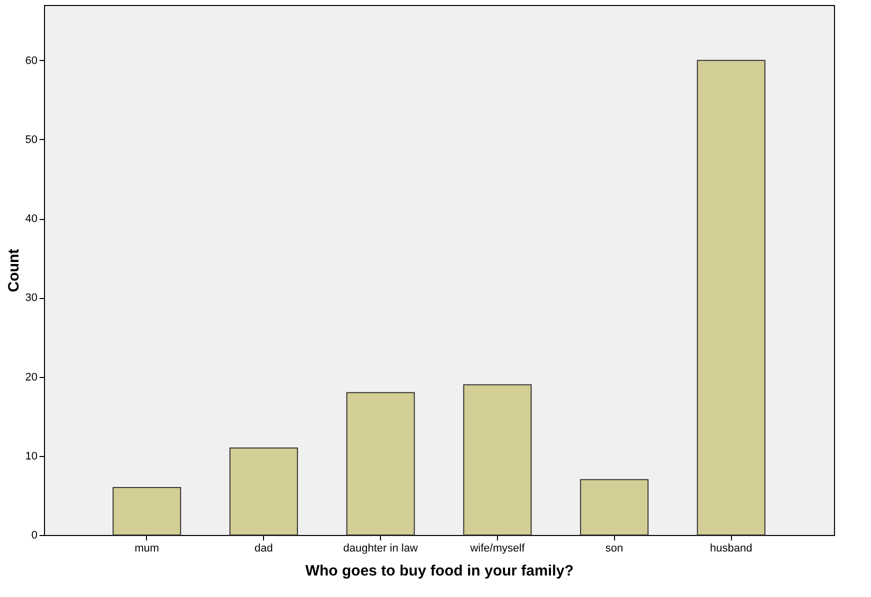  I want to click on y-tick-label: 20, so click(31, 377).